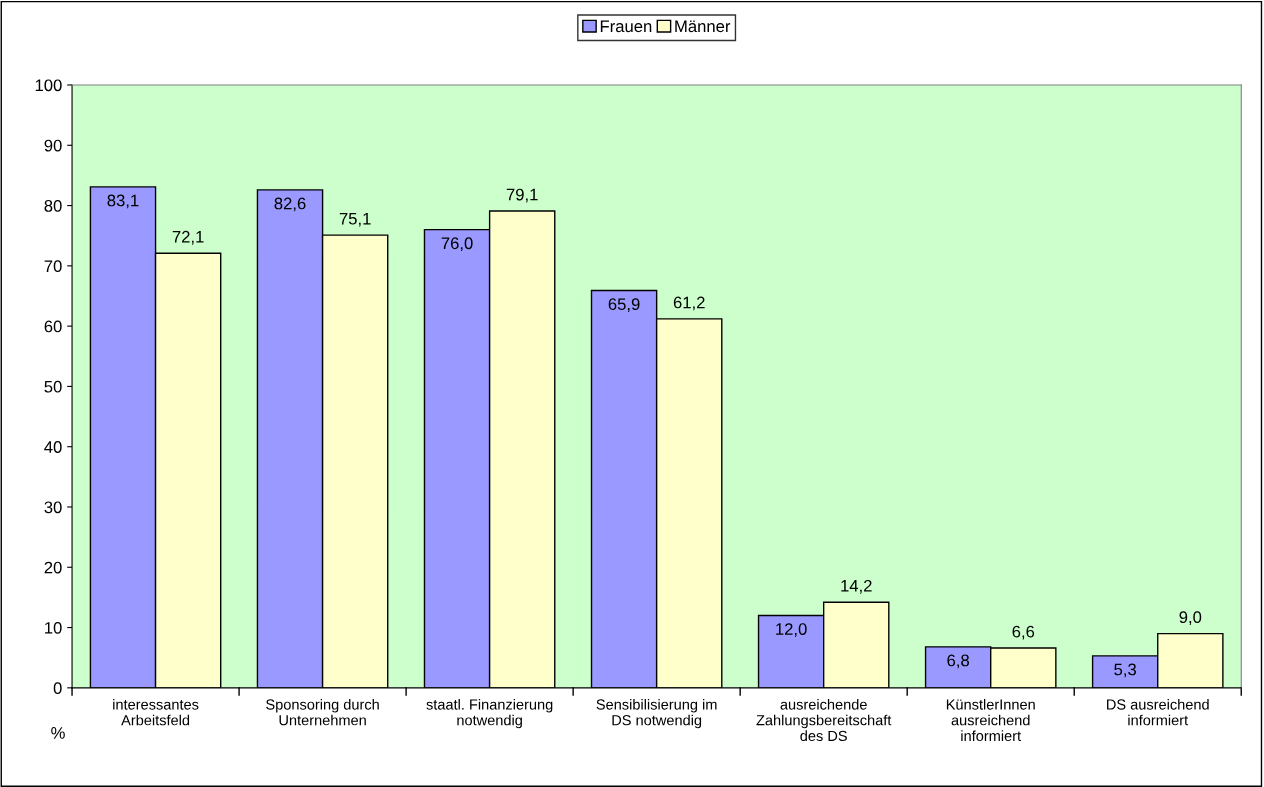 Image resolution: width=1264 pixels, height=787 pixels. Describe the element at coordinates (53, 266) in the screenshot. I see `y-tick-label: 70` at that location.